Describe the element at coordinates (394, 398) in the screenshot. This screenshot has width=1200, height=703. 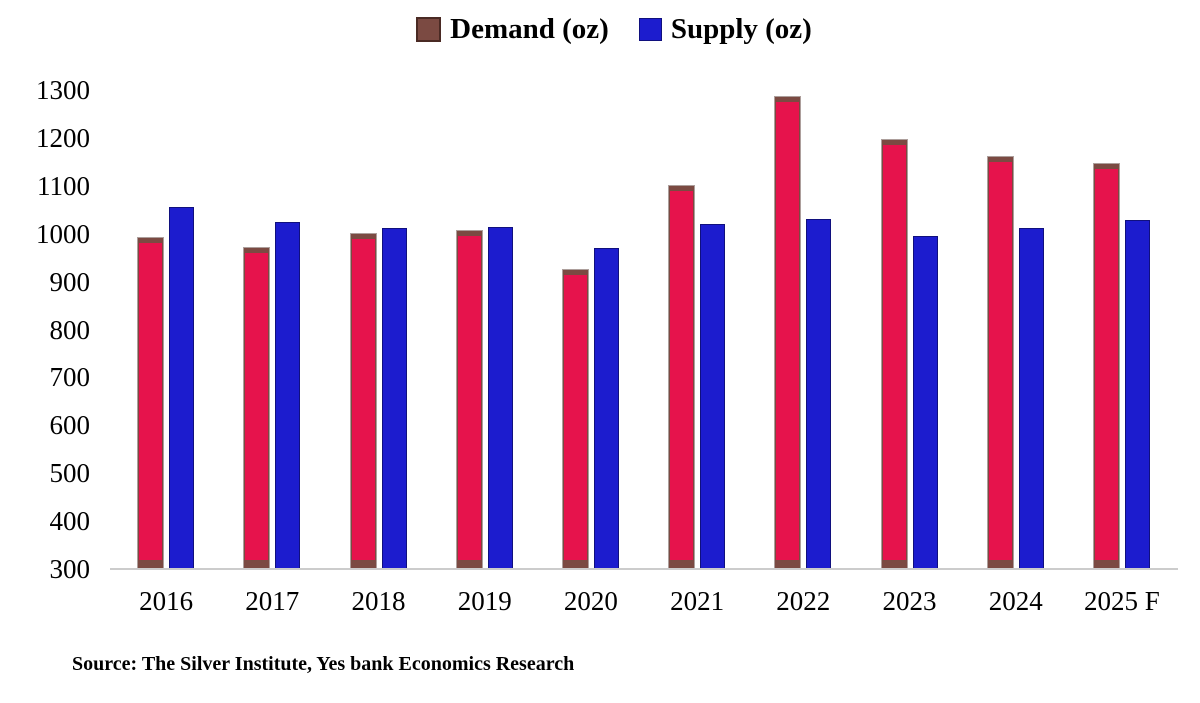
I see `bar-supply-2018` at that location.